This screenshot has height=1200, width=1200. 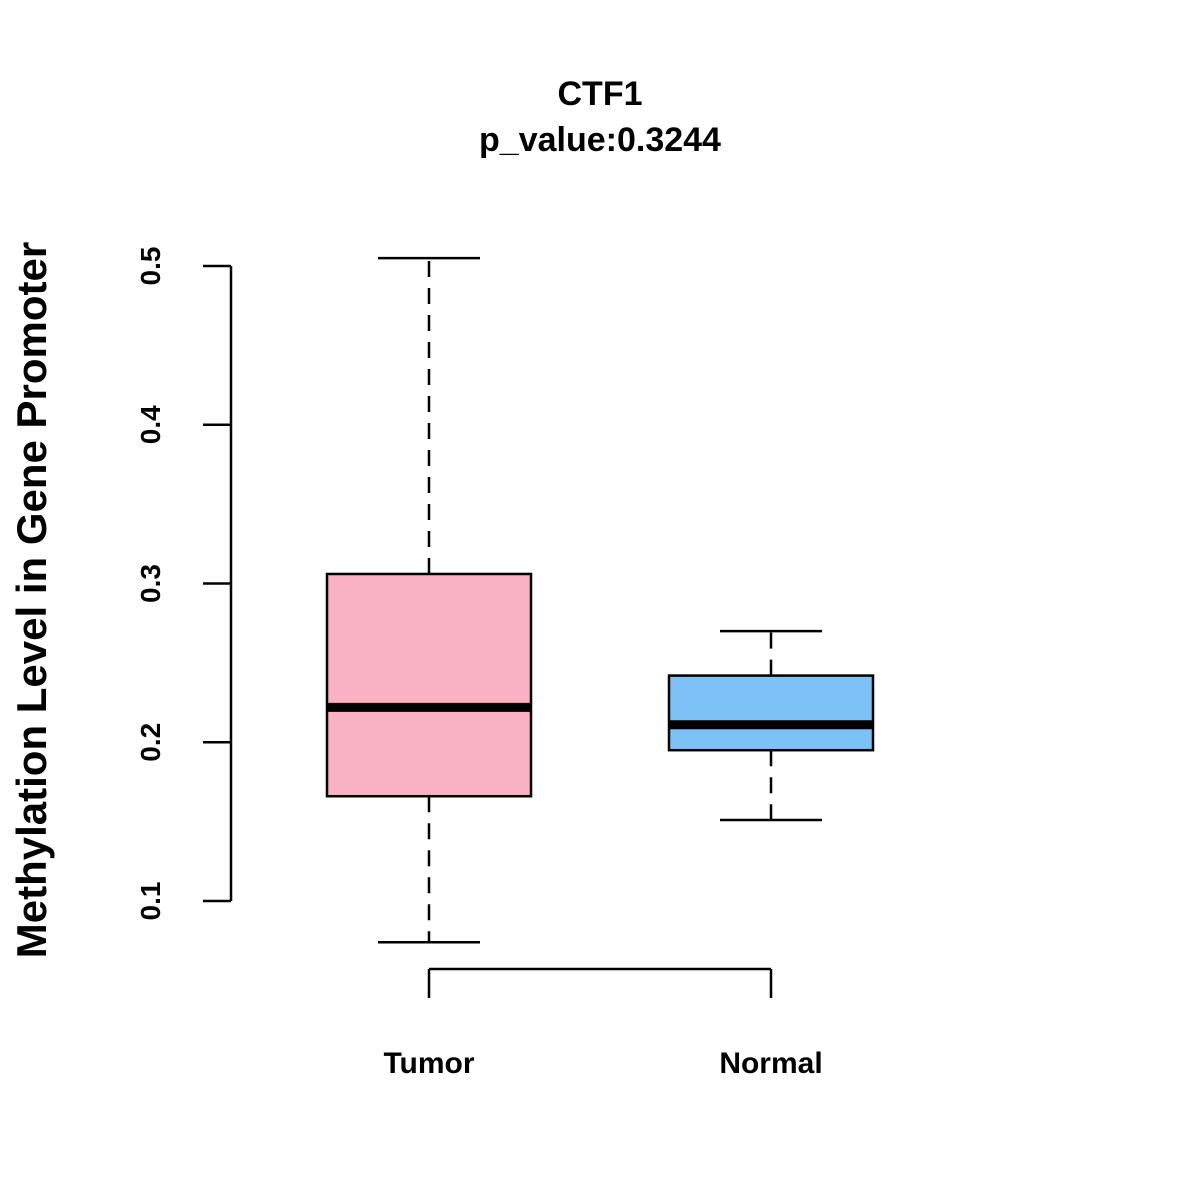 What do you see at coordinates (770, 1063) in the screenshot?
I see `x-category-label: Normal` at bounding box center [770, 1063].